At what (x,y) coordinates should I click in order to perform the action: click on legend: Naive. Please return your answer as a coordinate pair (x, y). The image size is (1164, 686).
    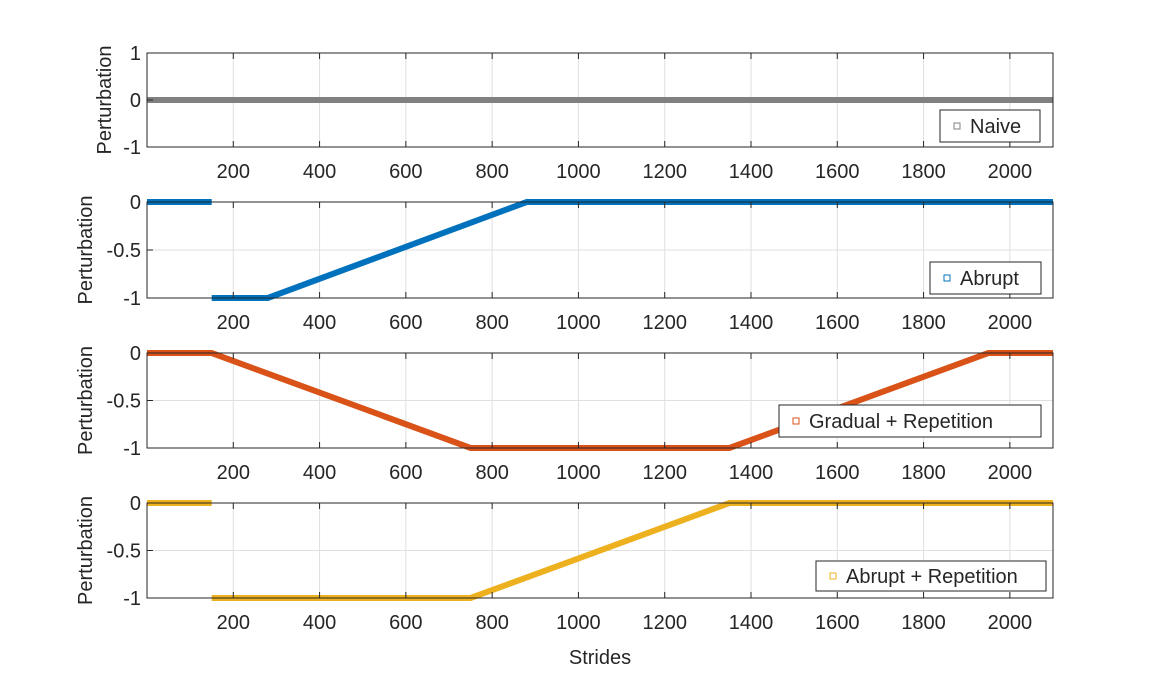
    Looking at the image, I should click on (990, 126).